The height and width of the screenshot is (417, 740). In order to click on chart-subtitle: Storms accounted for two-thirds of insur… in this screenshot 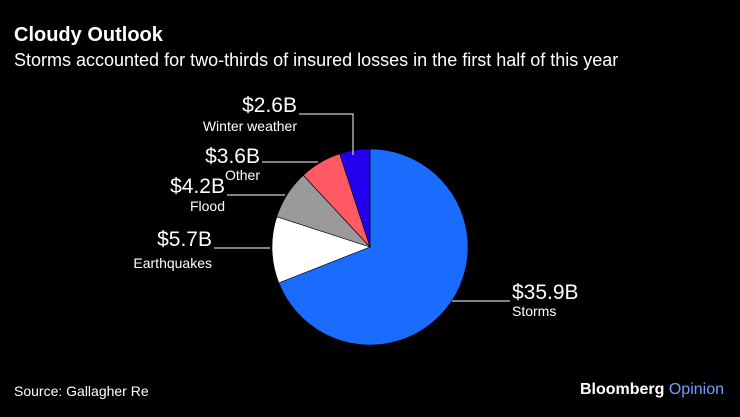, I will do `click(316, 60)`.